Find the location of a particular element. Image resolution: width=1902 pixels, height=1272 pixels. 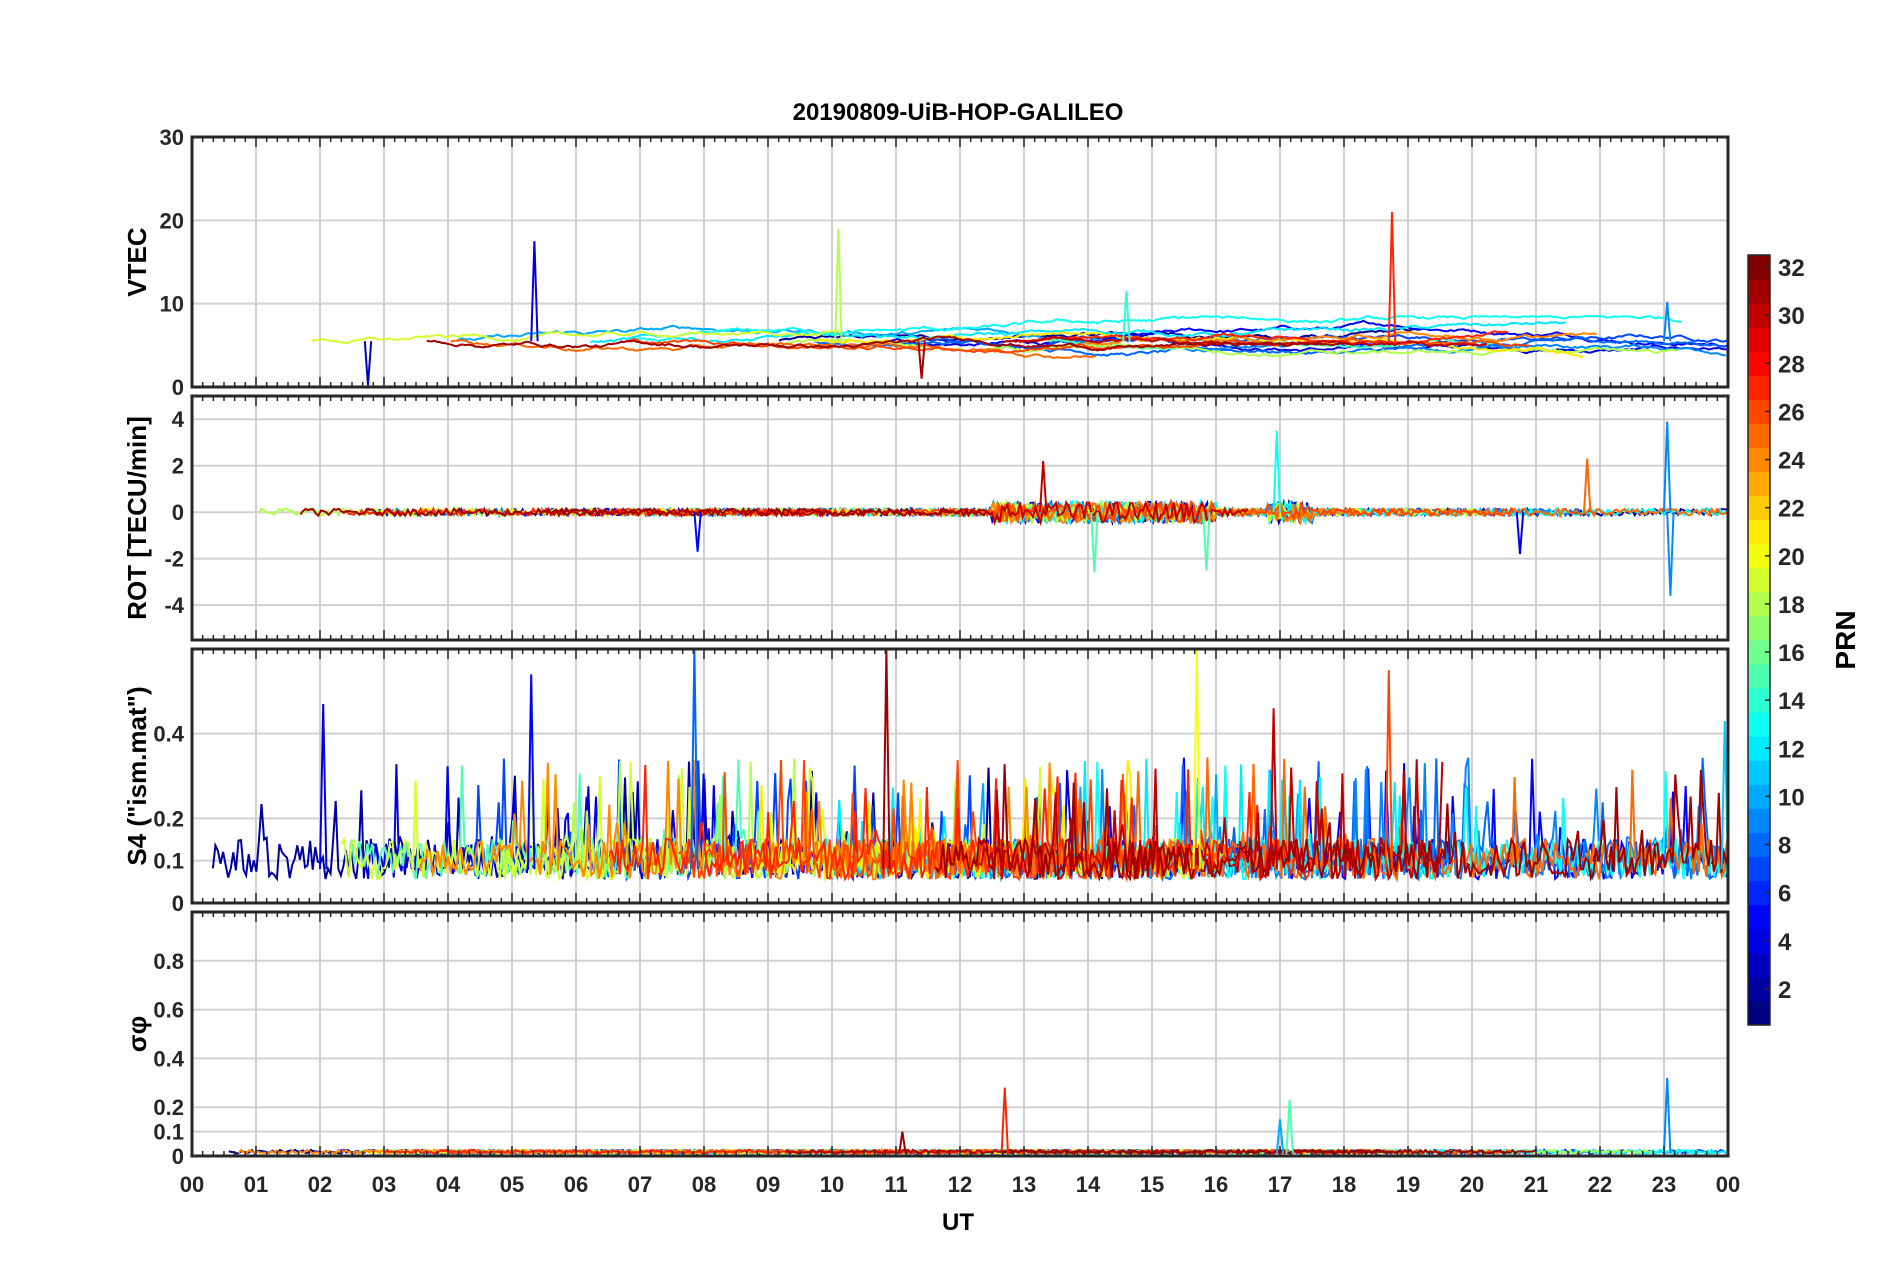

x-tick-label: 16 is located at coordinates (1216, 1184).